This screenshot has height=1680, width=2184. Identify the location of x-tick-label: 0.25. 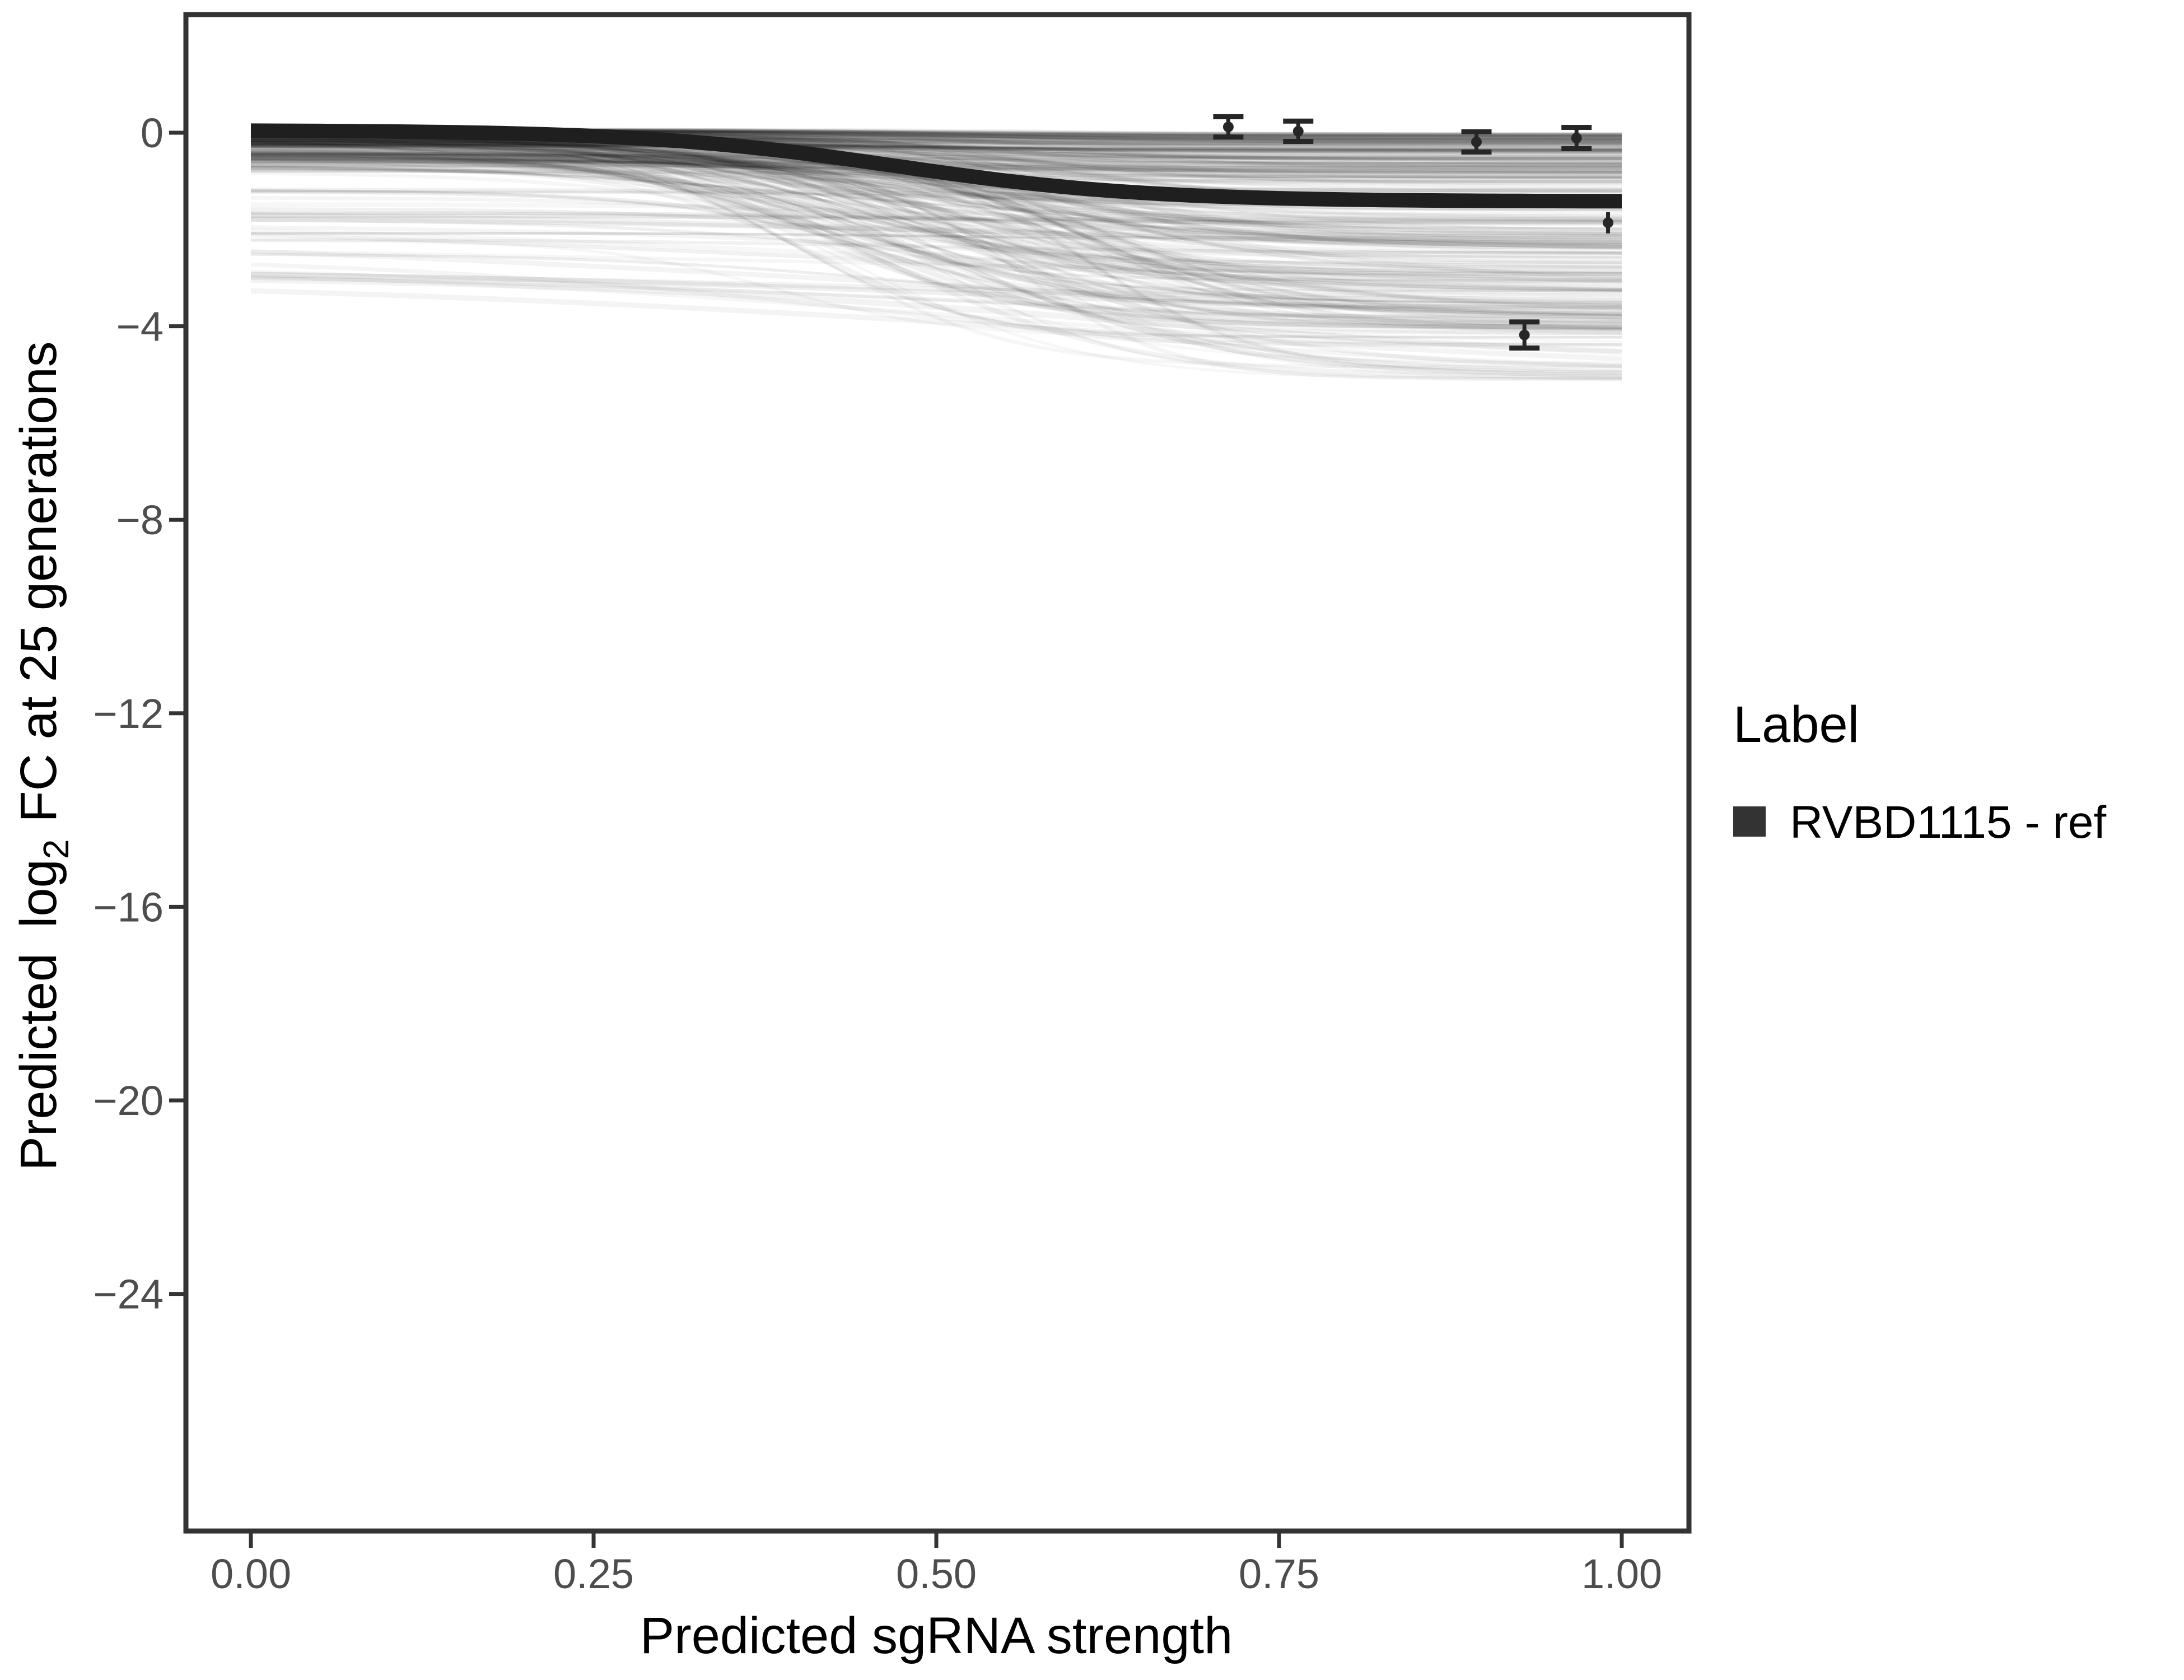
(594, 1574).